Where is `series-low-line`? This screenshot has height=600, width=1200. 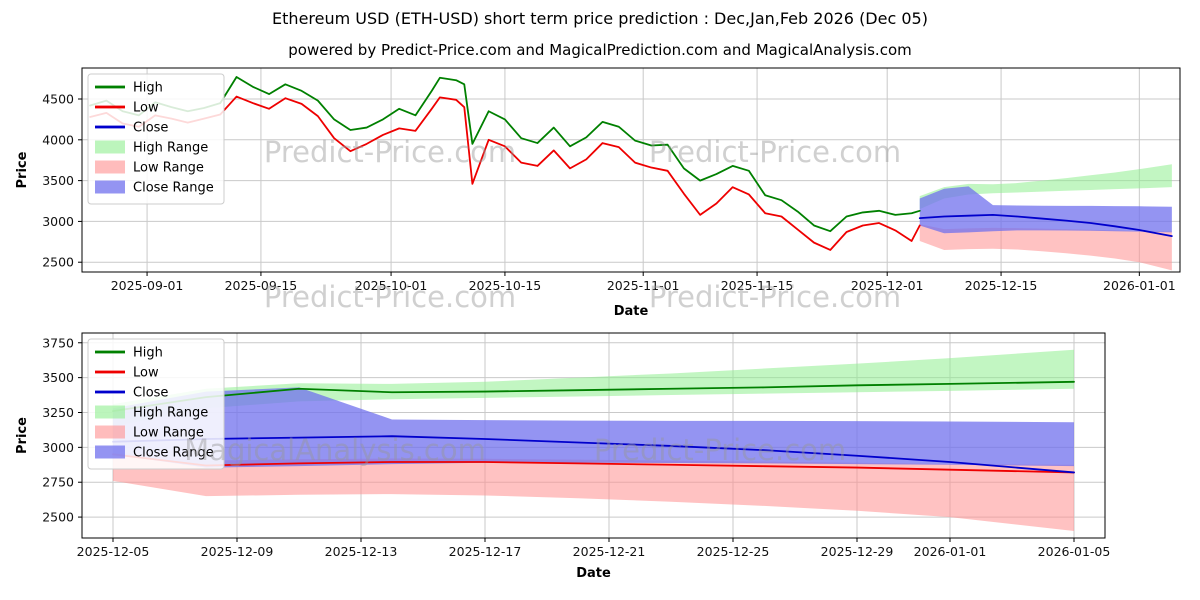 series-low-line is located at coordinates (593, 463).